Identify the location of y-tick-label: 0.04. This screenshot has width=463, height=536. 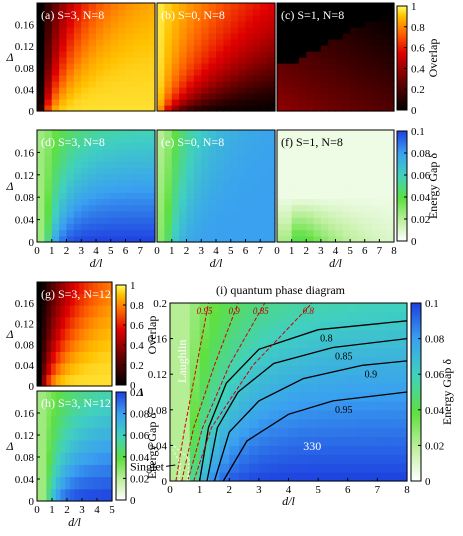
(25, 90).